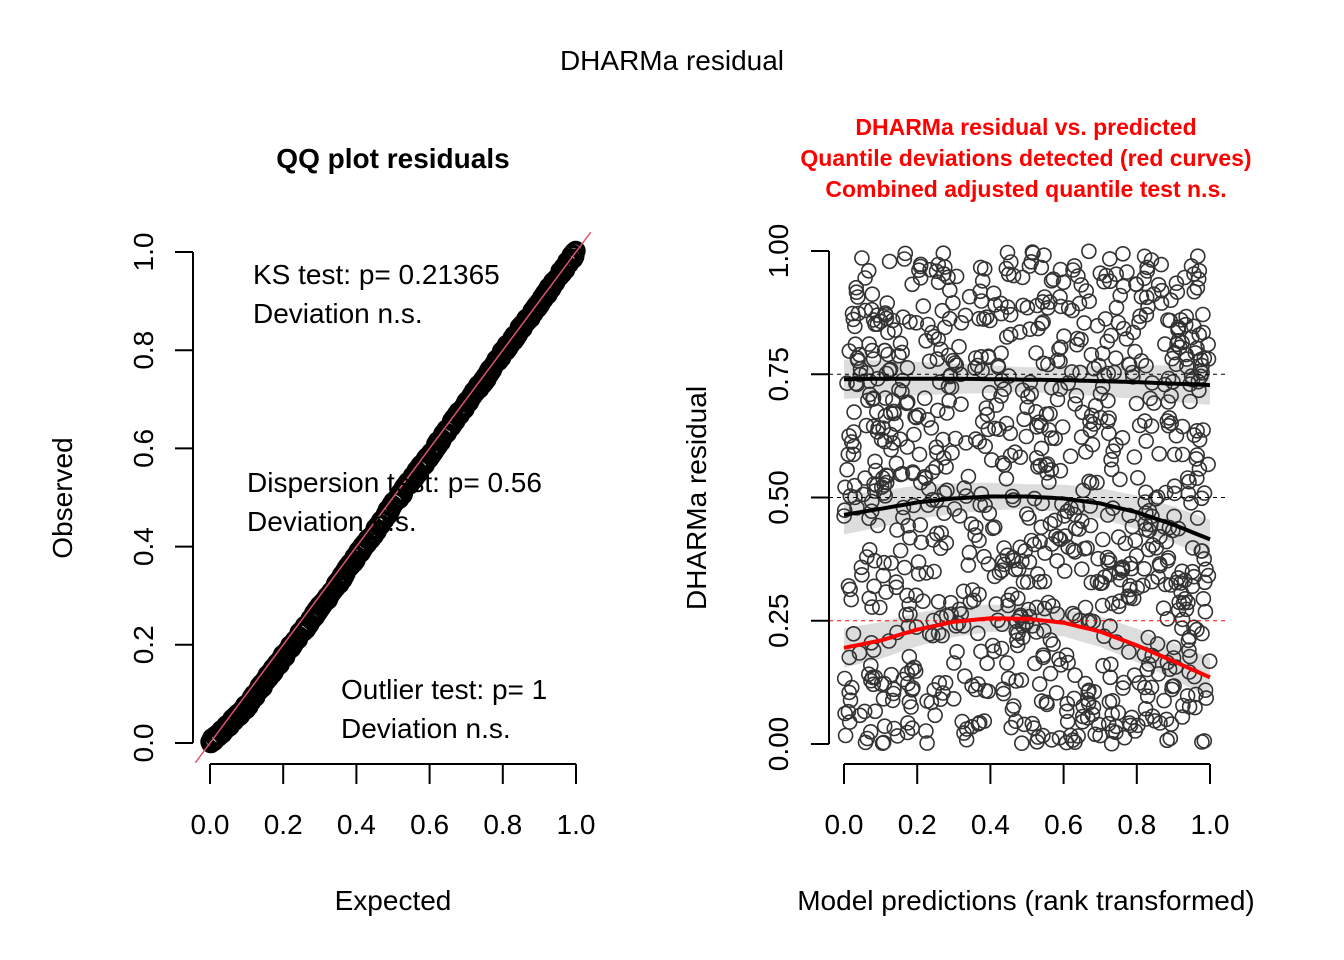 The image size is (1344, 960). What do you see at coordinates (332, 521) in the screenshot?
I see `dispersion-test-line2: Deviation n.s.` at bounding box center [332, 521].